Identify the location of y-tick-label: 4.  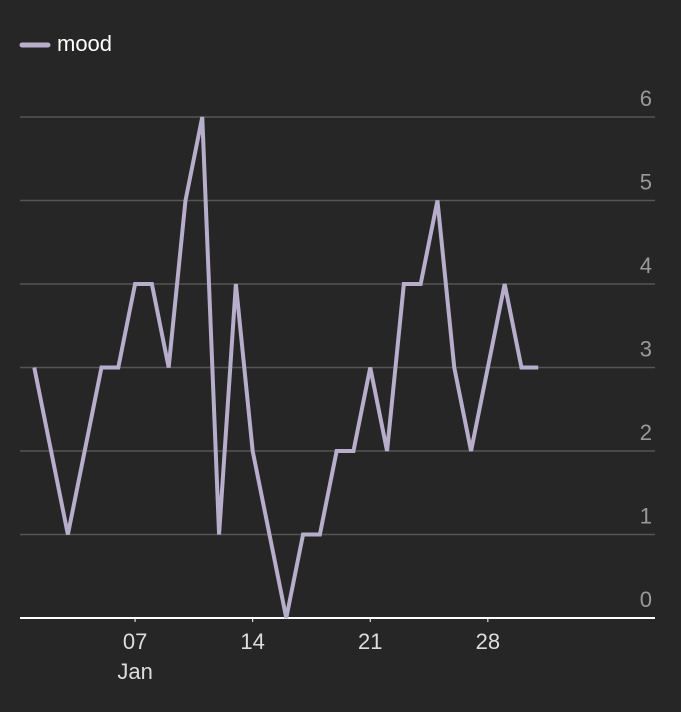
(646, 265).